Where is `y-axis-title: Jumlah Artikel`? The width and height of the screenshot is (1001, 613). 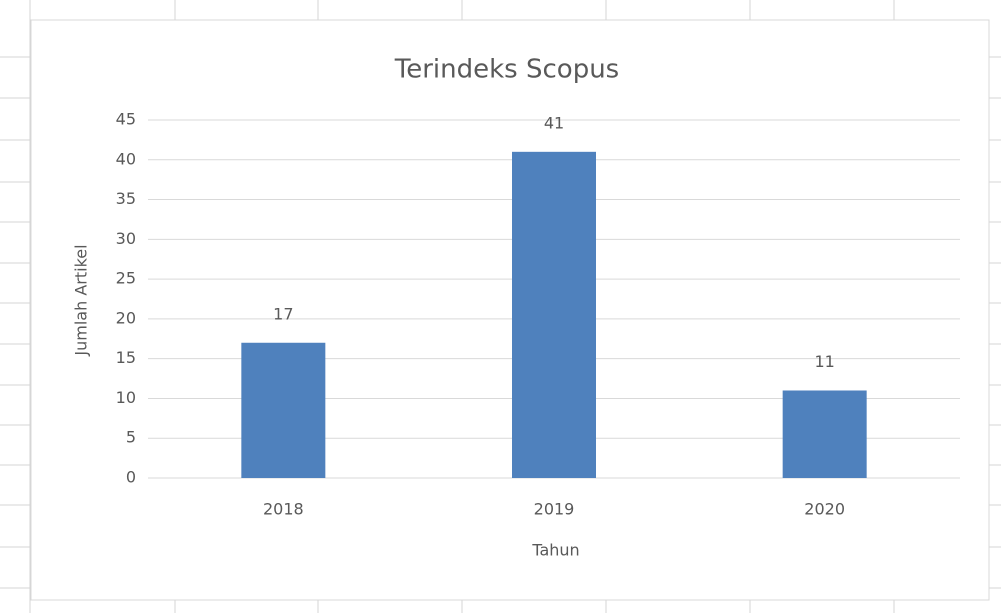 y-axis-title: Jumlah Artikel is located at coordinates (81, 300).